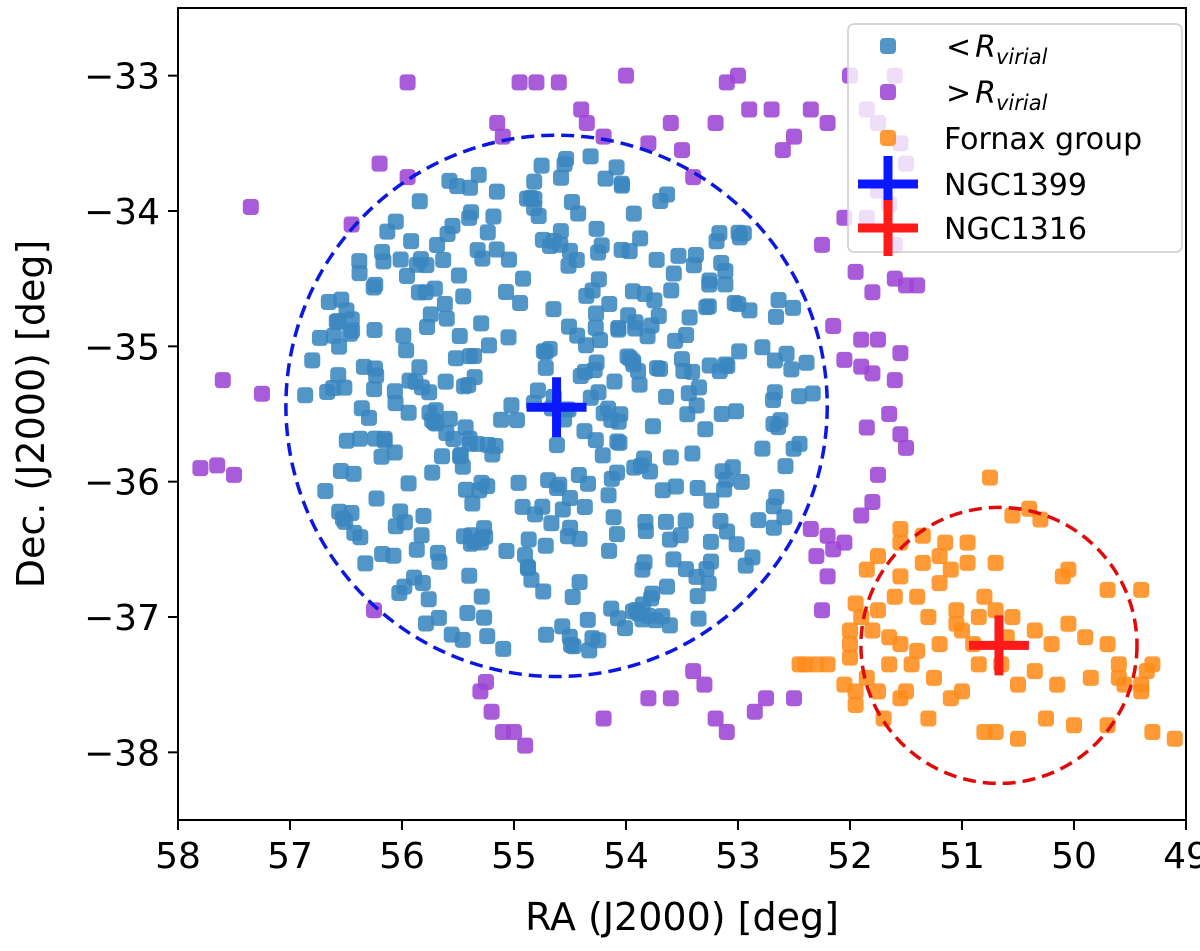  What do you see at coordinates (1015, 185) in the screenshot?
I see `legend-label-ngc1399: NGC1399` at bounding box center [1015, 185].